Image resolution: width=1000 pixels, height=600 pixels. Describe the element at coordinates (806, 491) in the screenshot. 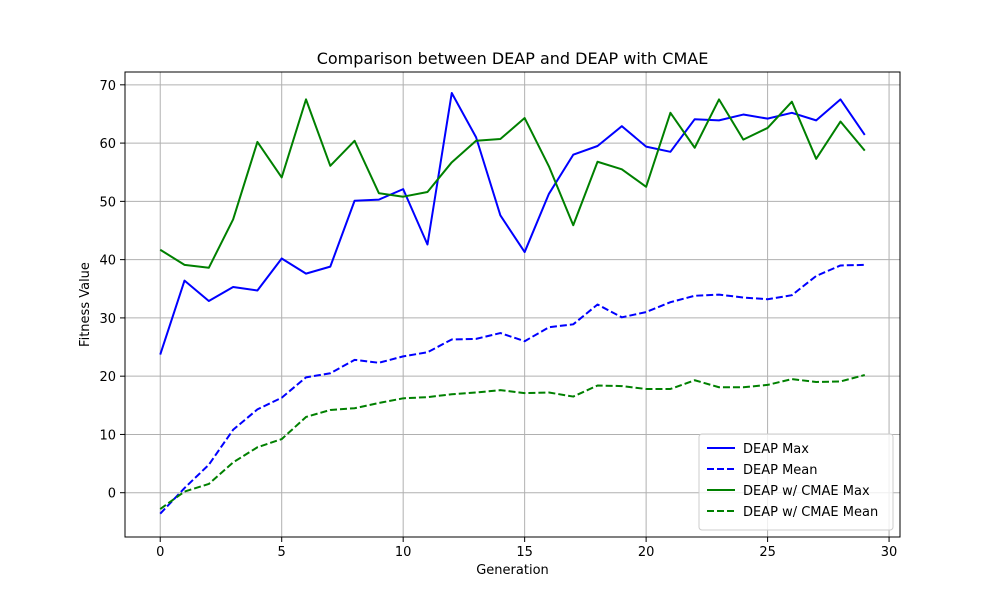

I see `legend-entry-label: DEAP w/ CMAE Max` at that location.